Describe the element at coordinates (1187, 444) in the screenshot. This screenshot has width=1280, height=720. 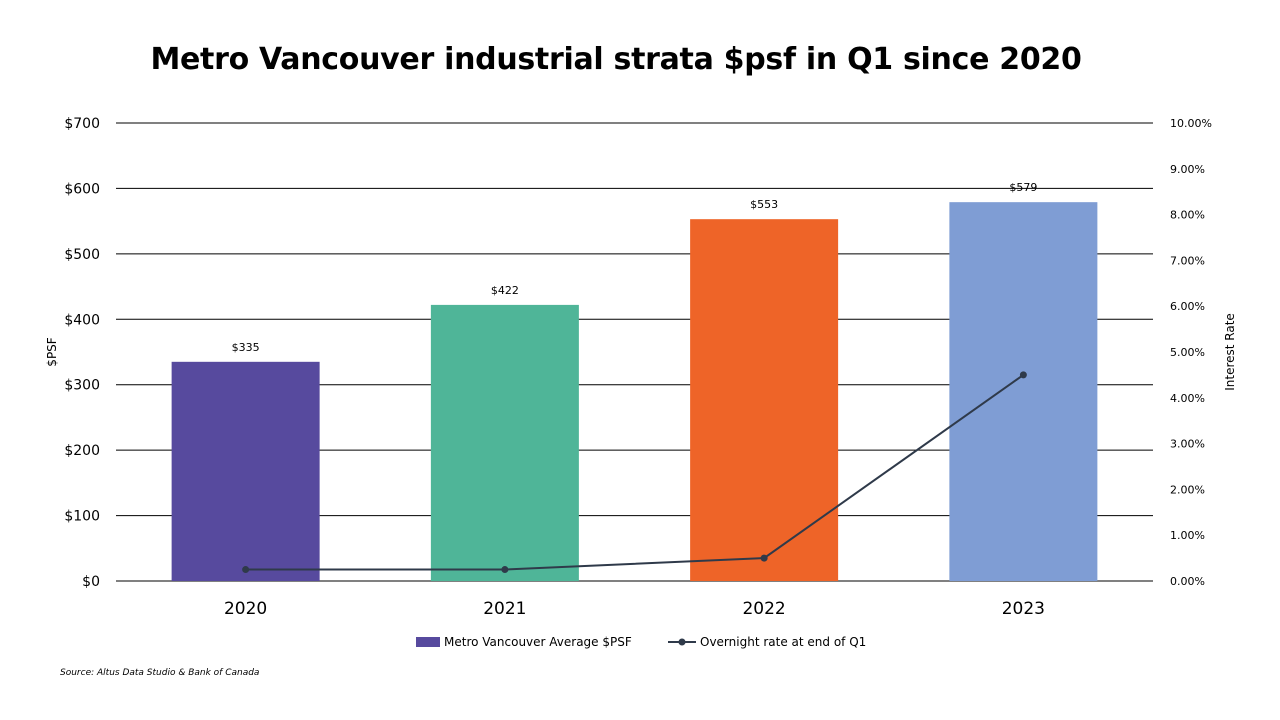
I see `y2-tick-label: 3.00%` at that location.